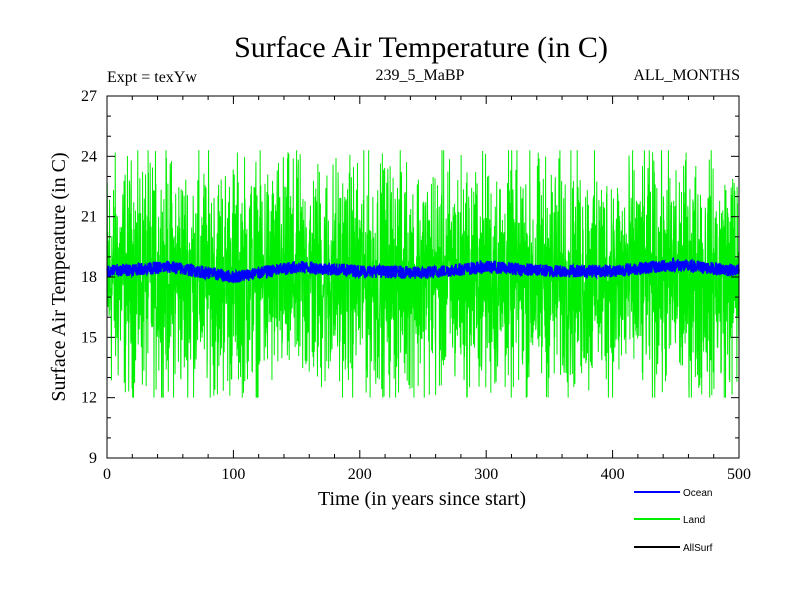 The height and width of the screenshot is (600, 800). Describe the element at coordinates (89, 398) in the screenshot. I see `y-tick-label: 12` at that location.